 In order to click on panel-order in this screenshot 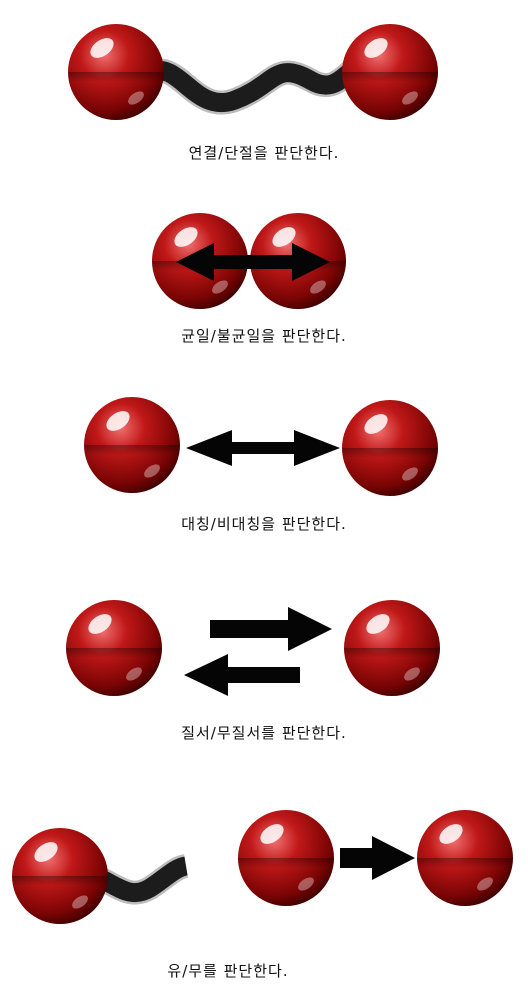, I will do `click(253, 648)`.